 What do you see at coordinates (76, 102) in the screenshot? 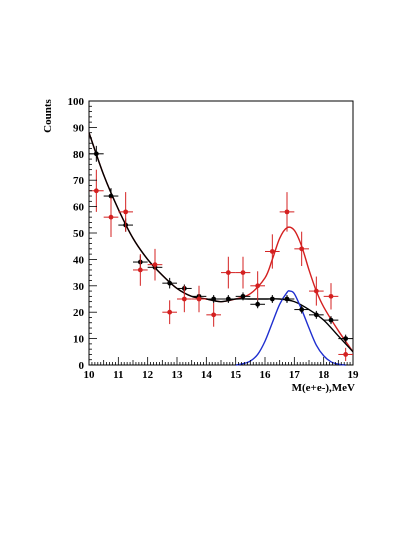
I see `y-tick-label: 100` at bounding box center [76, 102].